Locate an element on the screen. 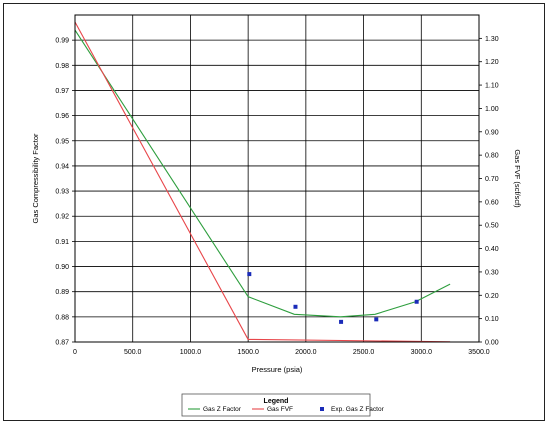 This screenshot has height=427, width=550. y-axis-title: Gas Compressibility Factor is located at coordinates (35, 178).